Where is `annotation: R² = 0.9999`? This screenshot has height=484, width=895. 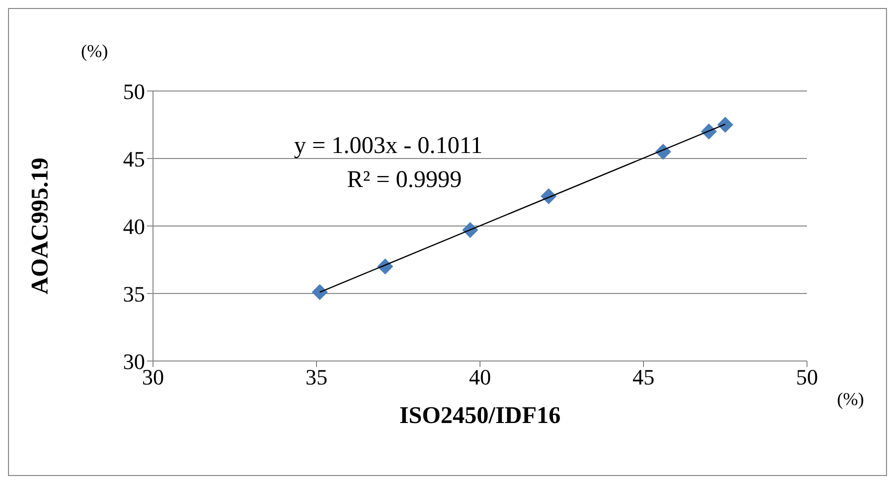
annotation: R² = 0.9999 is located at coordinates (404, 180).